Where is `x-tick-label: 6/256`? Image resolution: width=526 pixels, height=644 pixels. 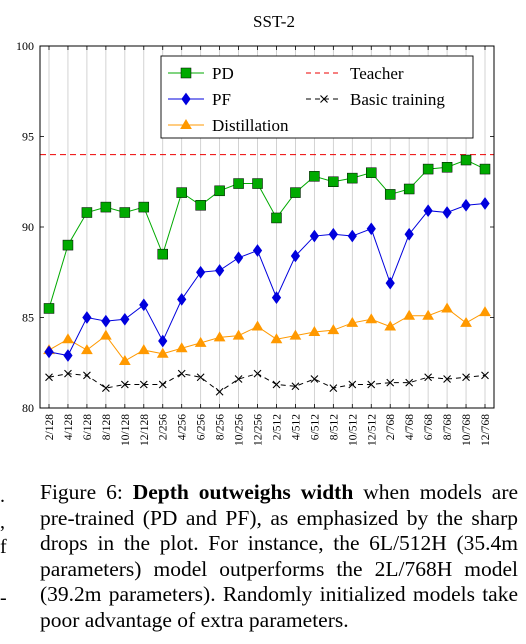
x-tick-label: 6/256 is located at coordinates (202, 427).